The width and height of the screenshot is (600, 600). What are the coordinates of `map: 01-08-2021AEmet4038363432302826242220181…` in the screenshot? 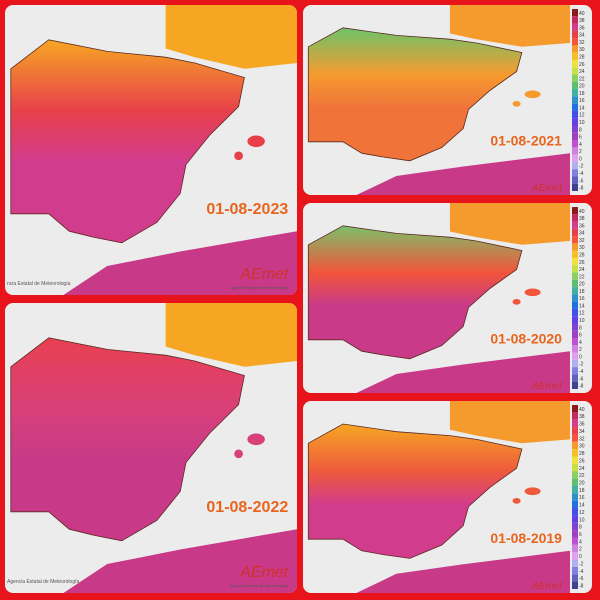 It's located at (446, 100).